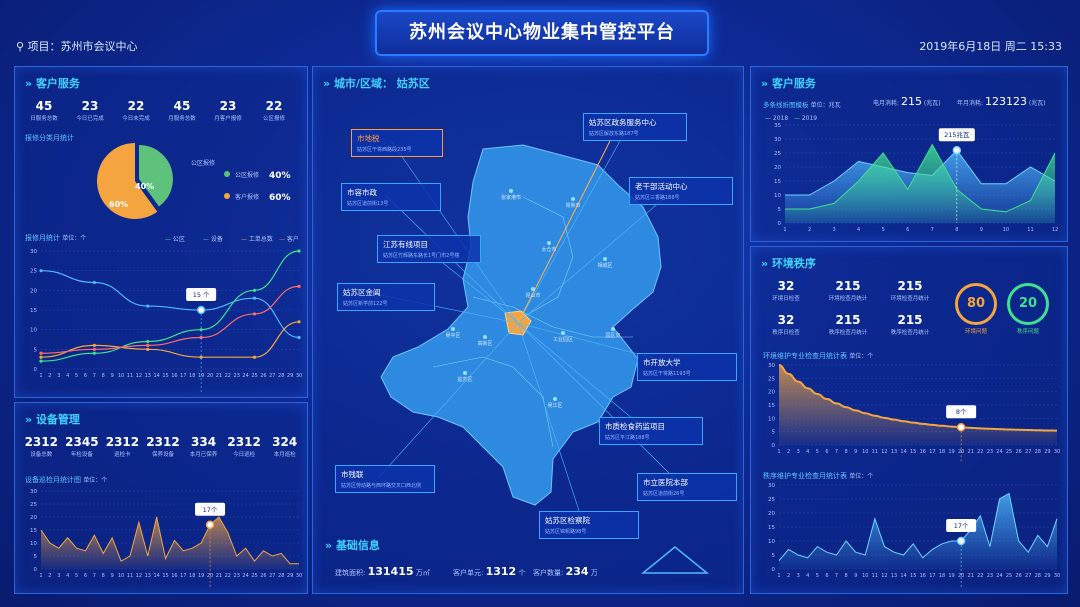 This screenshot has height=607, width=1080. Describe the element at coordinates (352, 545) in the screenshot. I see `base-info-title: » 基础信息` at that location.